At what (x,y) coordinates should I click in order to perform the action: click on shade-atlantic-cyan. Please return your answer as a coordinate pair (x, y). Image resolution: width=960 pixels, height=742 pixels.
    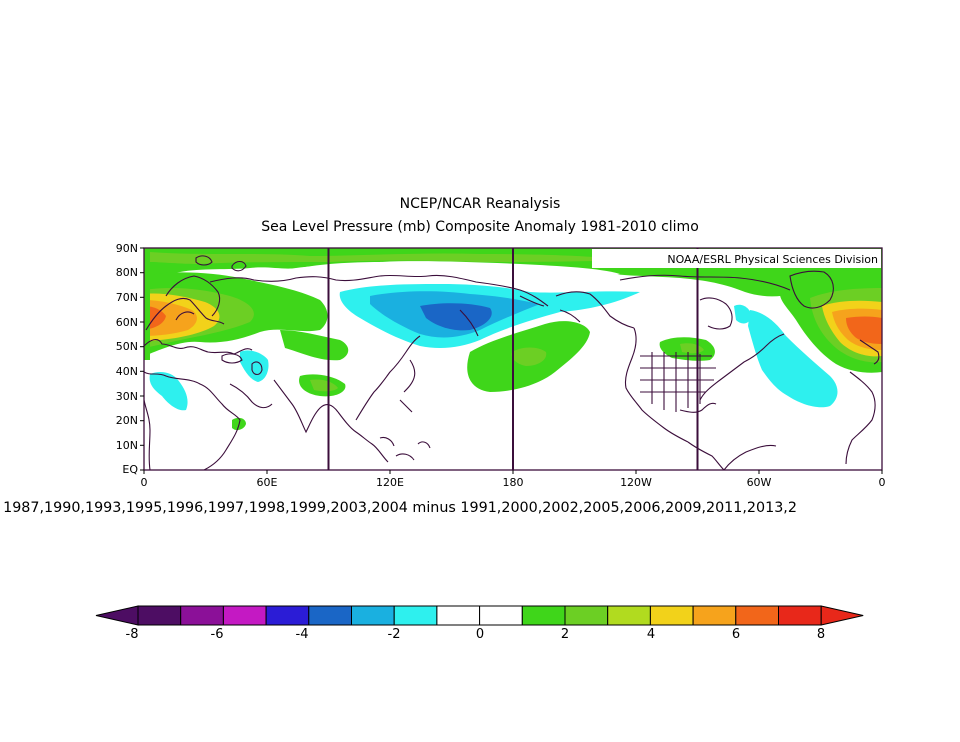
    Looking at the image, I should click on (793, 359).